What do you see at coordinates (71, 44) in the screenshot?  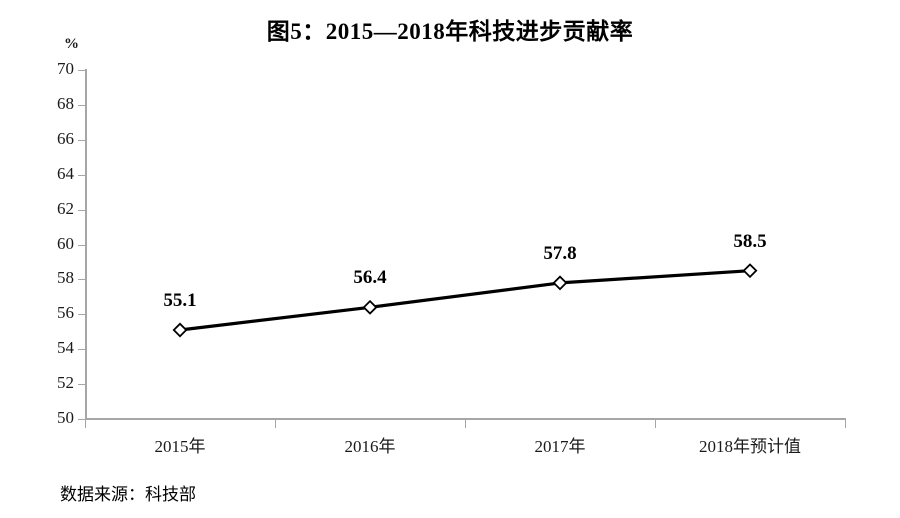 I see `y-axis-unit-label: %` at bounding box center [71, 44].